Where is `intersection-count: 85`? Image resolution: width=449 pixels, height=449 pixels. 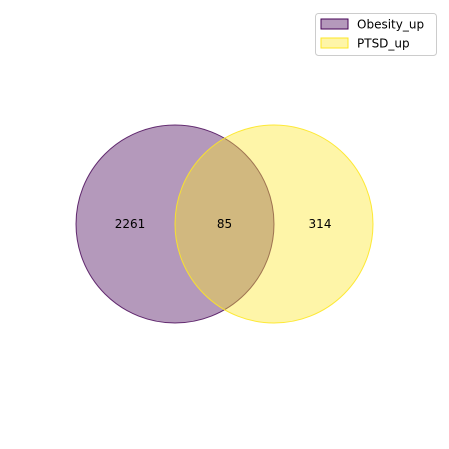
intersection-count: 85 is located at coordinates (224, 224).